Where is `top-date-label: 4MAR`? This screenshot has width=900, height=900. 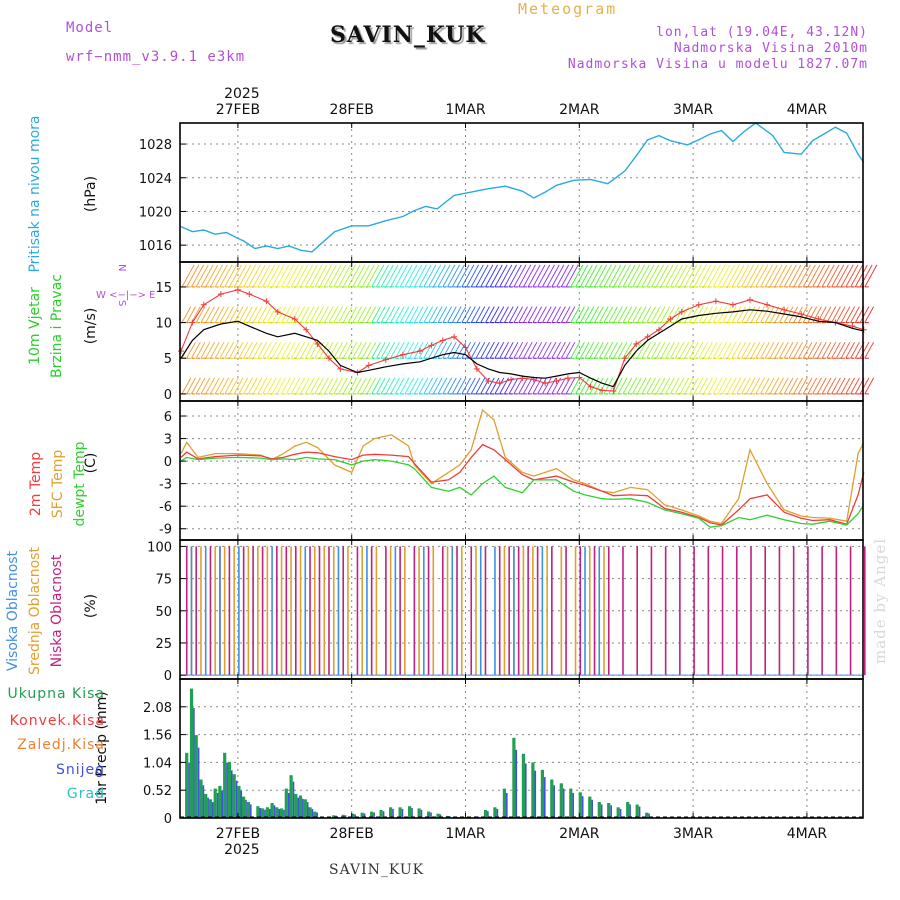 top-date-label: 4MAR is located at coordinates (807, 110).